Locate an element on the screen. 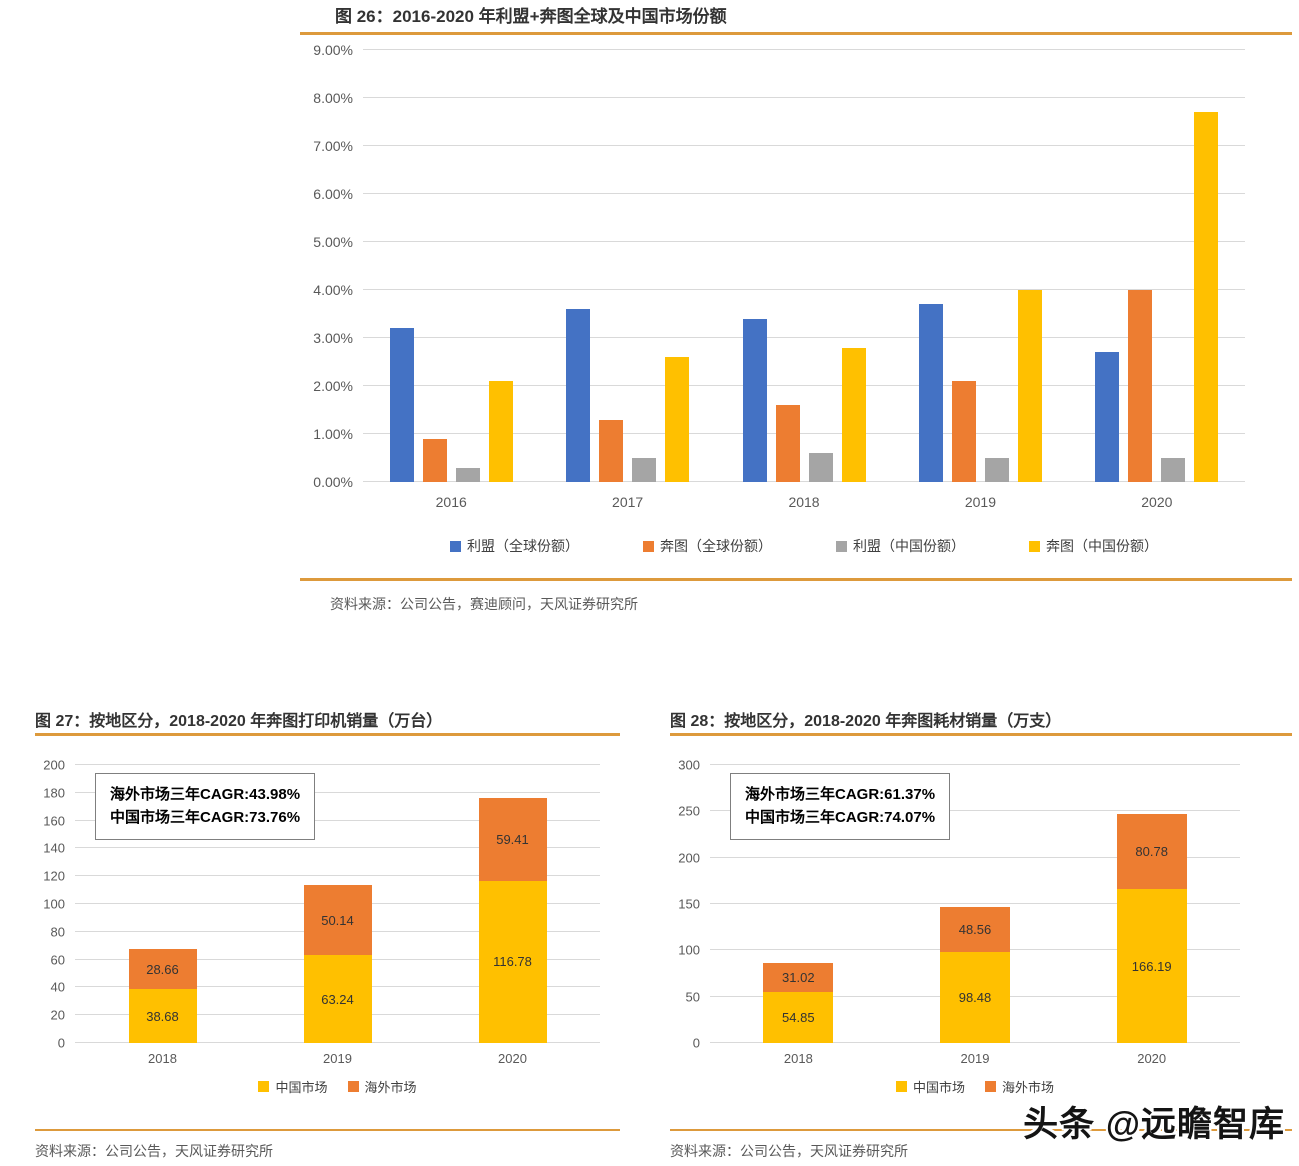 This screenshot has height=1166, width=1299. y-tick-label: 9.00% is located at coordinates (333, 50).